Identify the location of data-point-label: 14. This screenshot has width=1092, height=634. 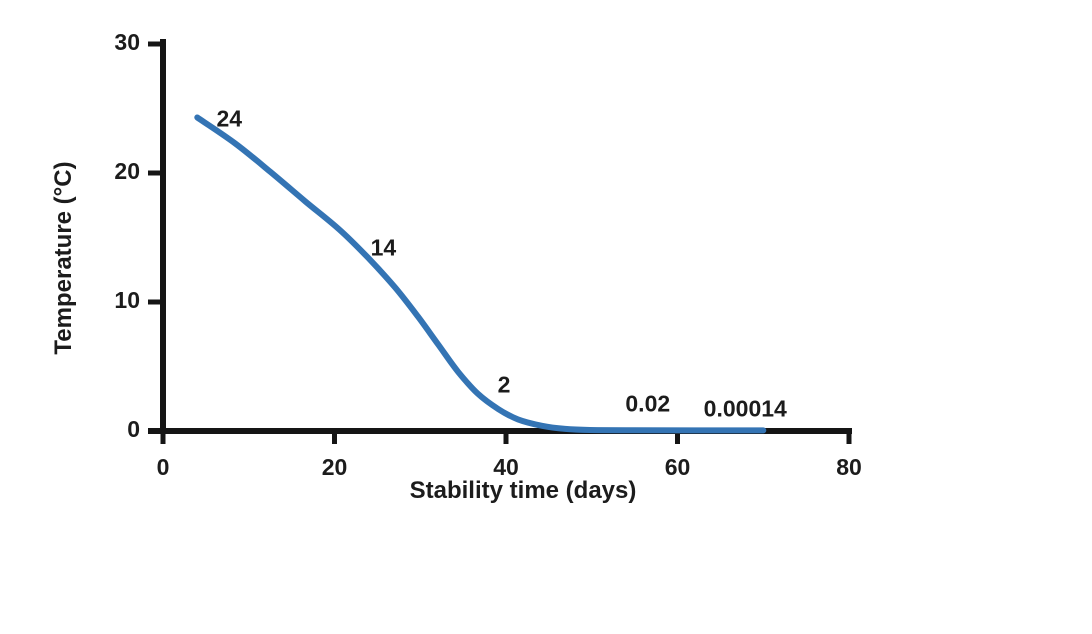
(383, 247).